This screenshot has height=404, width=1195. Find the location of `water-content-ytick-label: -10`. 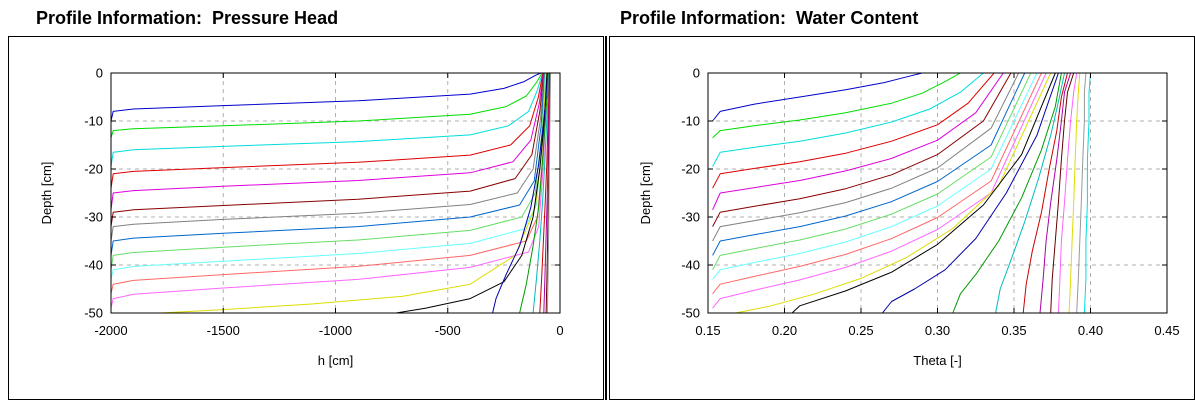

water-content-ytick-label: -10 is located at coordinates (690, 121).